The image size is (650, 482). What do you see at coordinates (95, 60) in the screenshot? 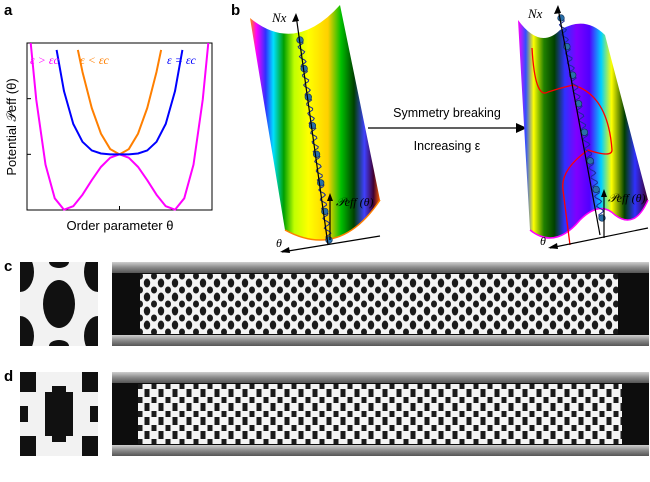
I see `legend-eps-less: ε < εc` at bounding box center [95, 60].